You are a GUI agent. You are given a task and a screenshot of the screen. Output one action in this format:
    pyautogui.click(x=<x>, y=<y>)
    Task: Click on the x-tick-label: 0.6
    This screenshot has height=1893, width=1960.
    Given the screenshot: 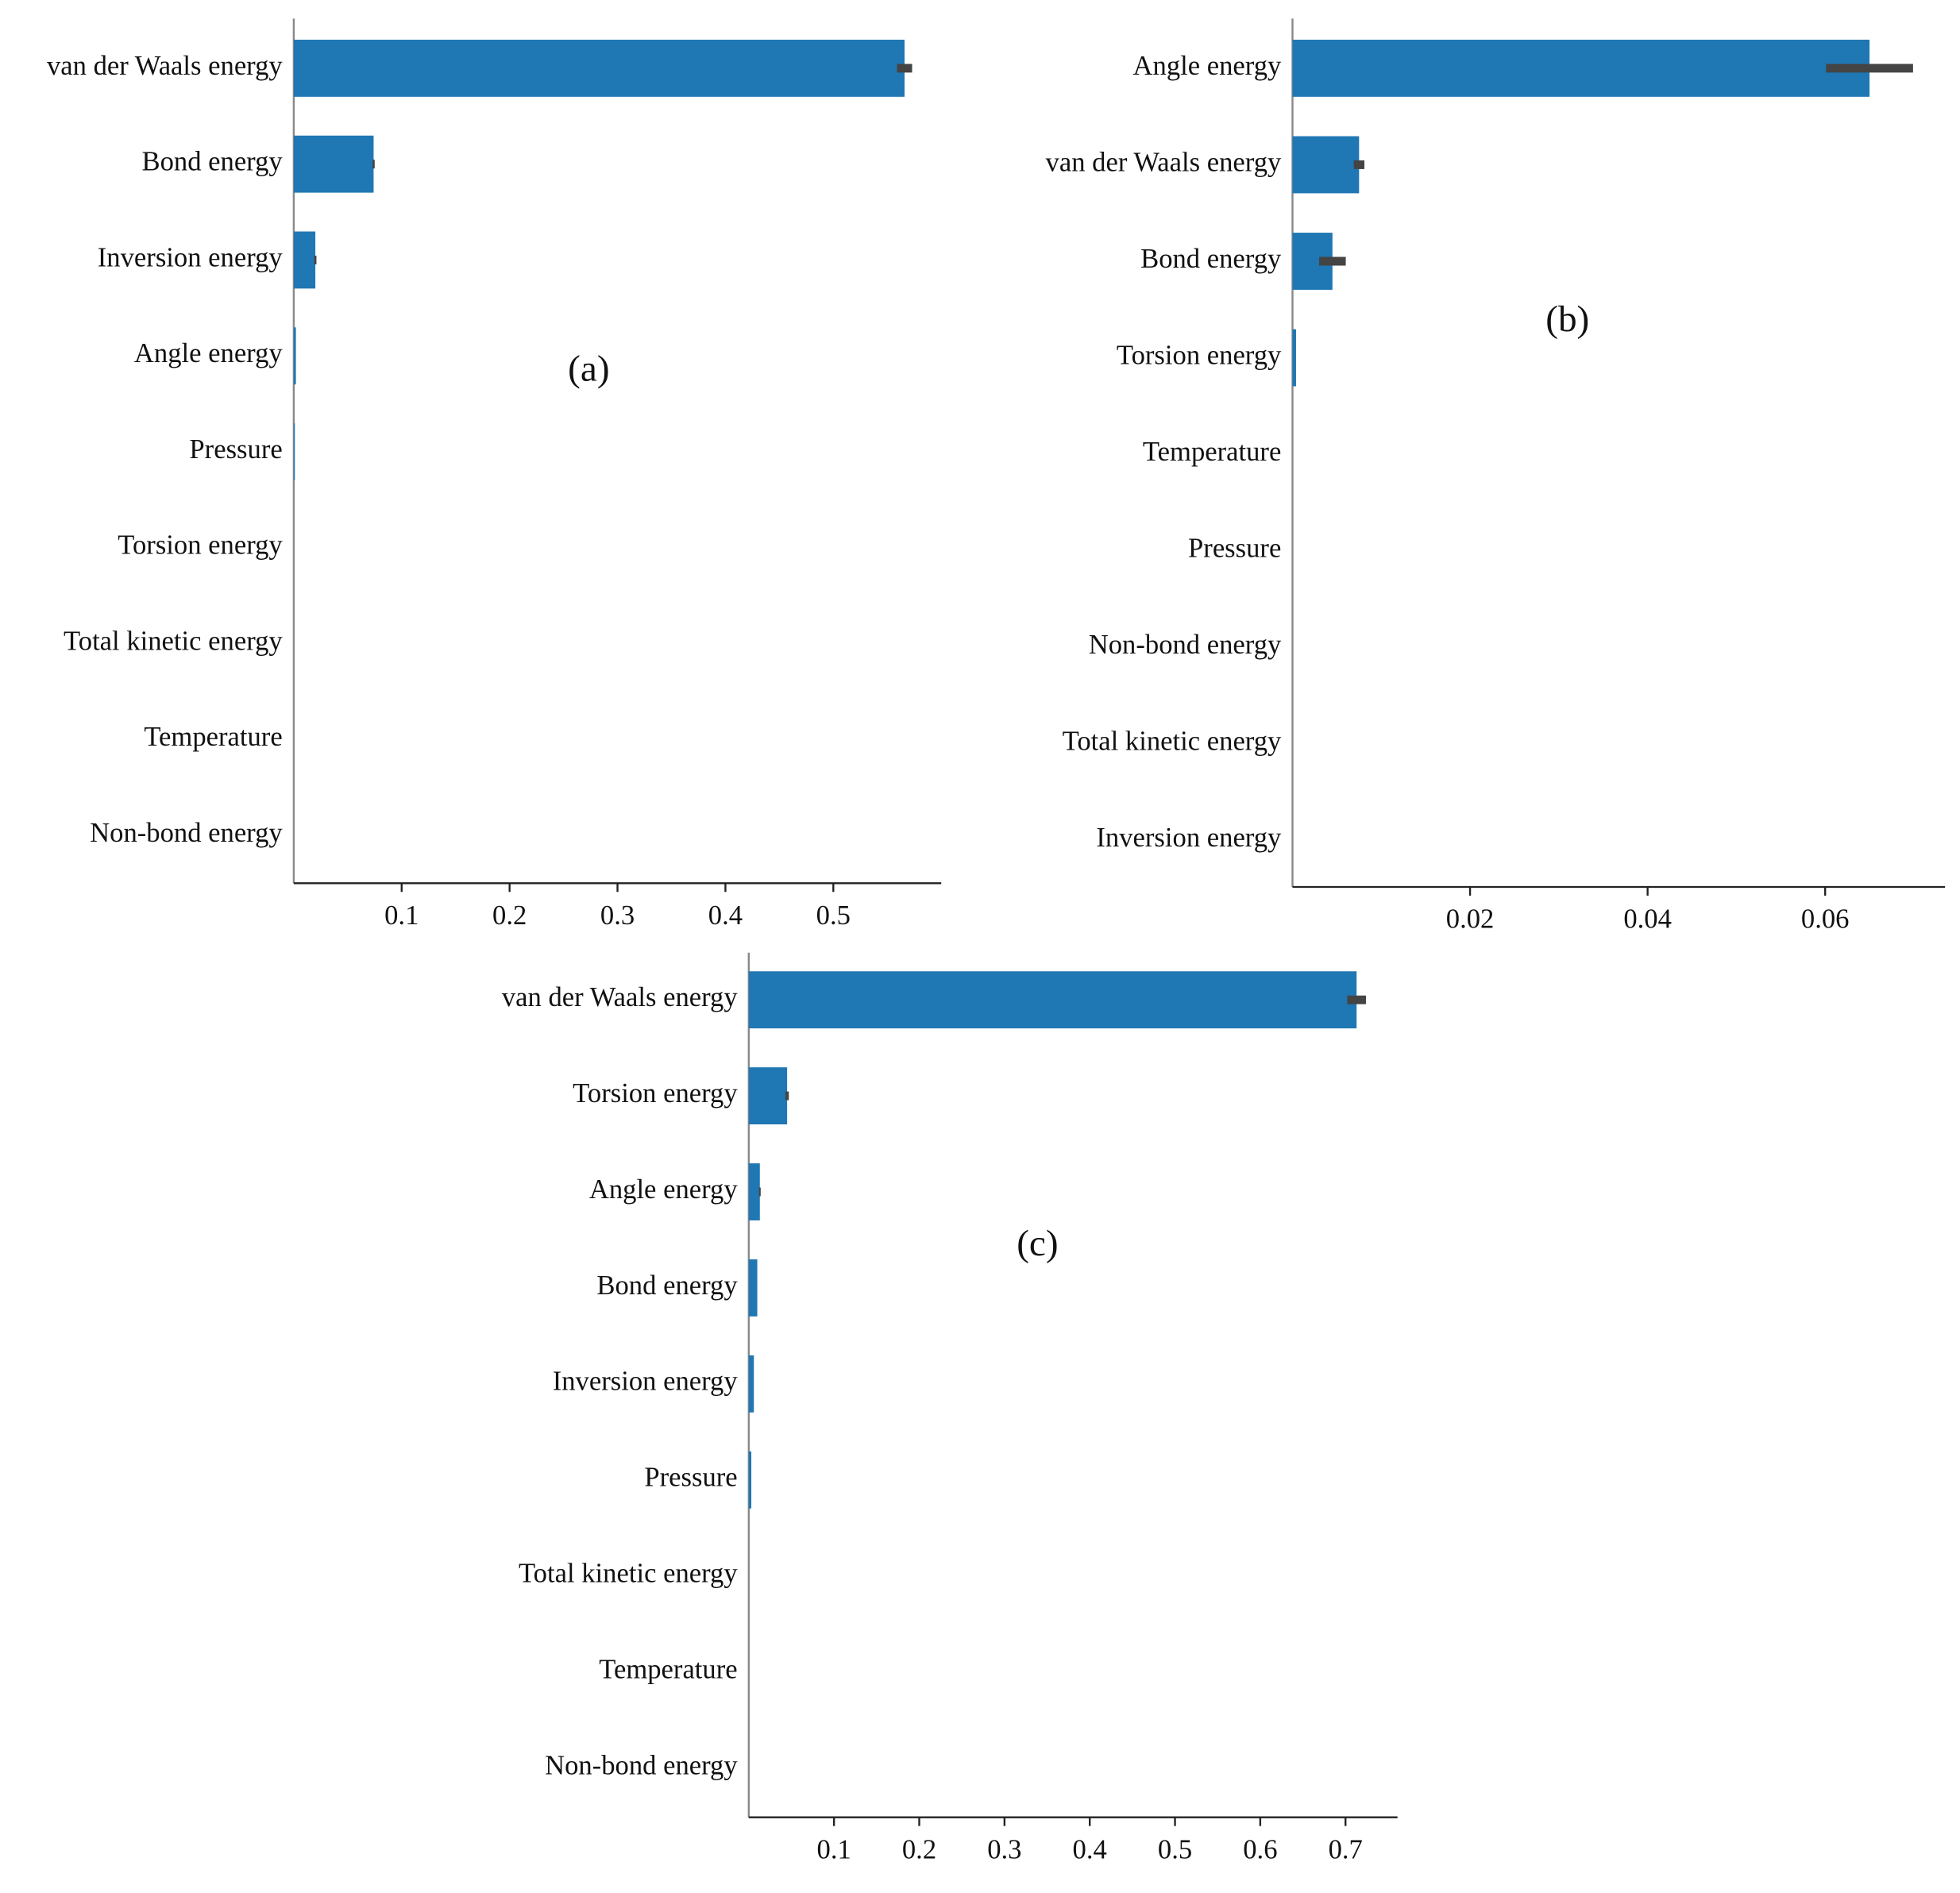 What is the action you would take?
    pyautogui.click(x=1260, y=1849)
    